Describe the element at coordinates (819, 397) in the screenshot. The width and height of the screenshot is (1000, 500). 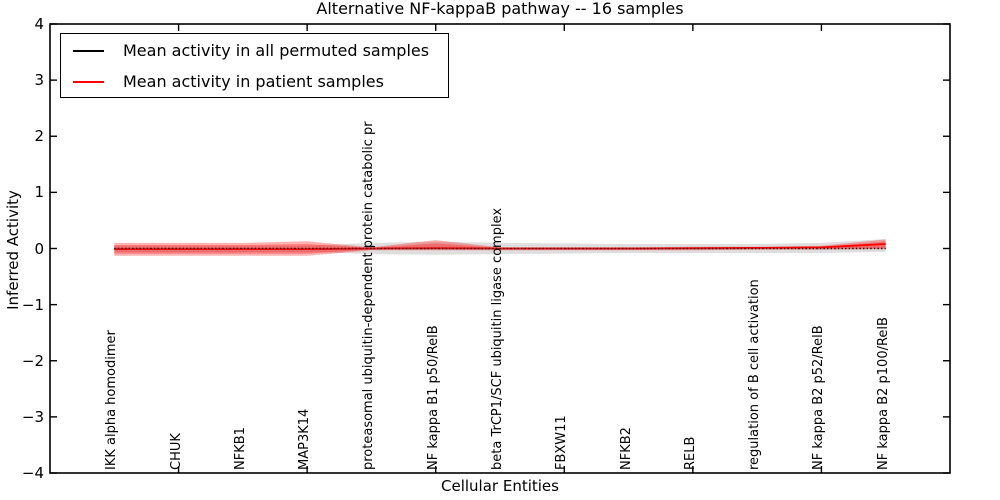
I see `x-category-label: NF kappa B2 p52/RelB` at that location.